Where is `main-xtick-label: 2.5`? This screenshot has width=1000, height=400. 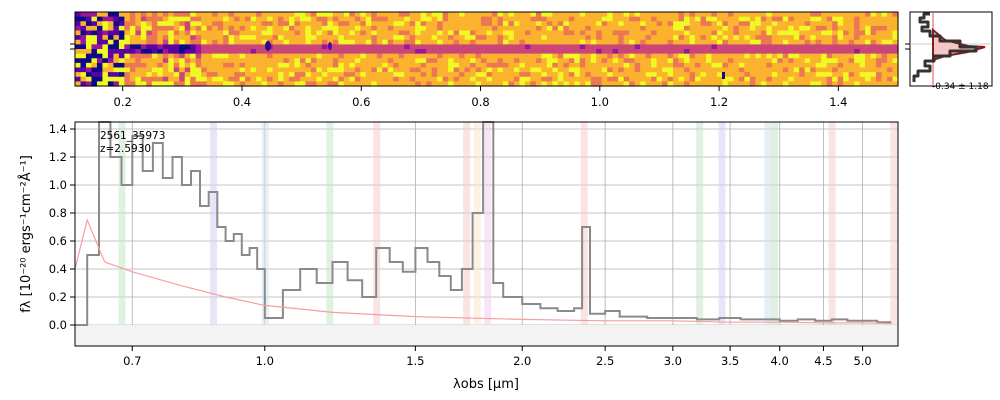 main-xtick-label: 2.5 is located at coordinates (605, 361).